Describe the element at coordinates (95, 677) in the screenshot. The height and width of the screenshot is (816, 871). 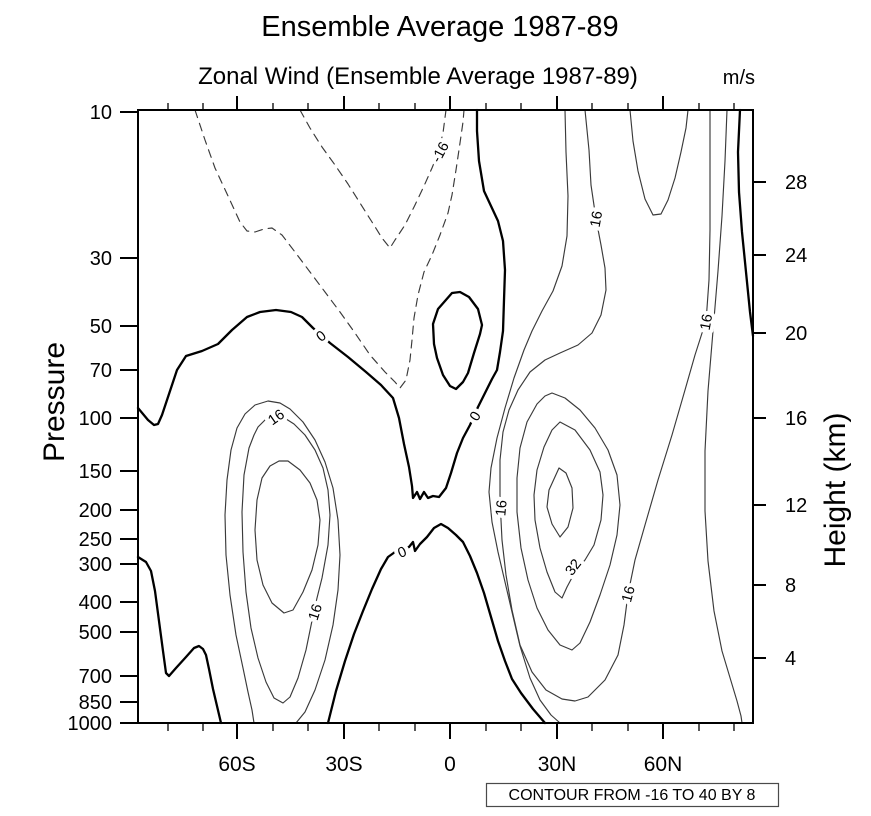
I see `pressure-tick-label: 700` at that location.